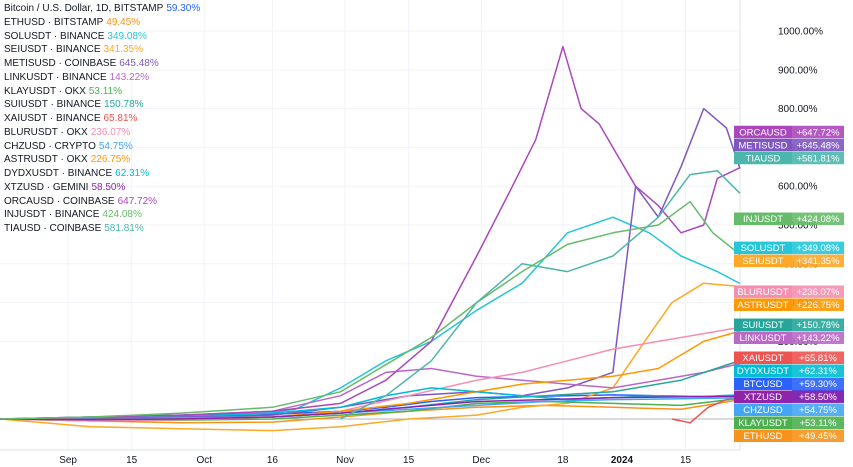  Describe the element at coordinates (110, 160) in the screenshot. I see `legend-value: 226.75%` at that location.